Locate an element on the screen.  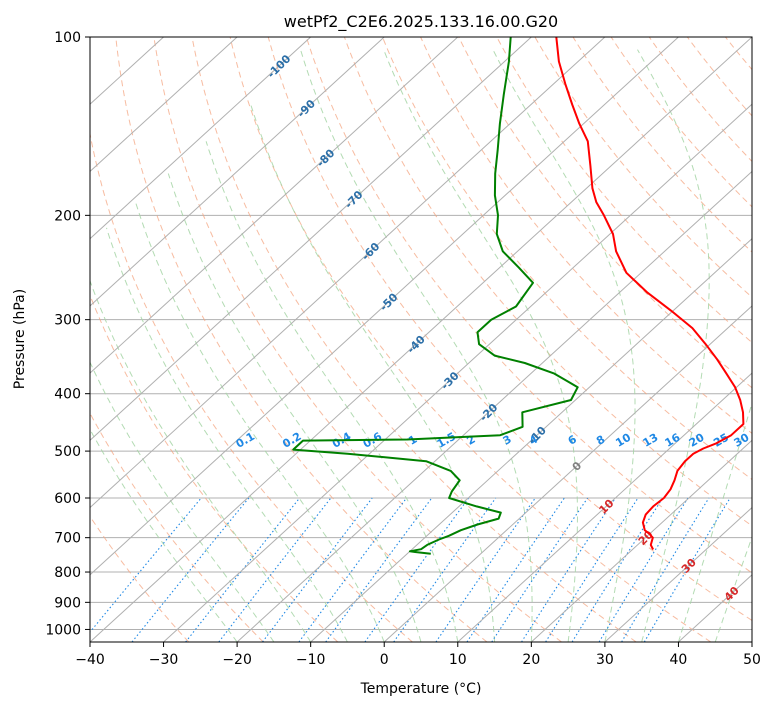
y-tick-label: 500 is located at coordinates (67, 452).